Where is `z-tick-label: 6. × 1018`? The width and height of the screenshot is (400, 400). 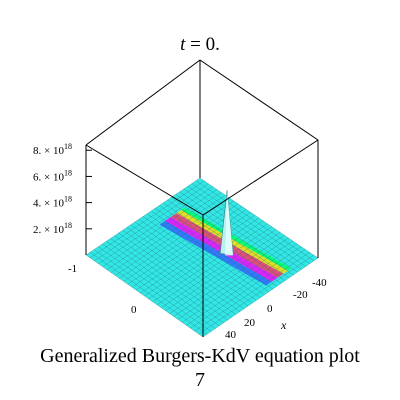
z-tick-label: 6. × 1018 is located at coordinates (52, 175).